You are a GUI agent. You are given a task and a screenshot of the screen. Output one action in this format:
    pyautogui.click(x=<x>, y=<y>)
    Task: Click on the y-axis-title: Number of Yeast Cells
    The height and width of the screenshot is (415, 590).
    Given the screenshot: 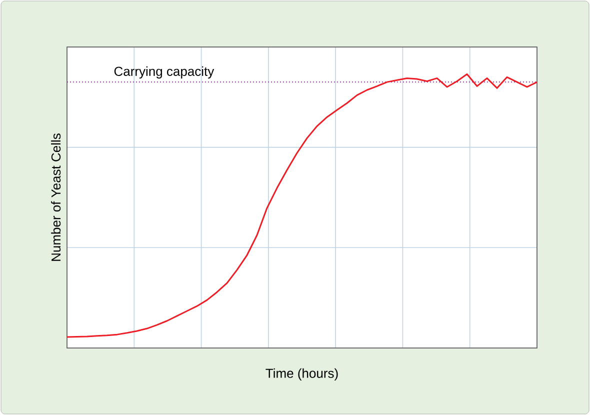 What is the action you would take?
    pyautogui.click(x=56, y=197)
    